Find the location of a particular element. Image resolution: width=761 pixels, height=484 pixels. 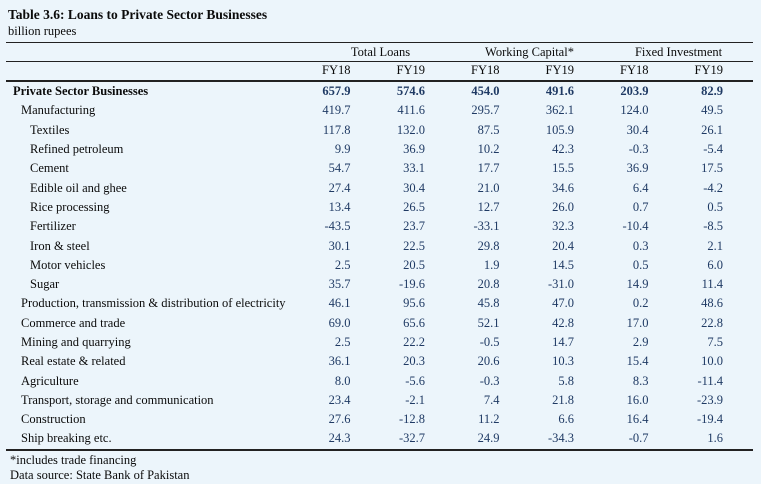

value-cell: 2.5 is located at coordinates (342, 264).